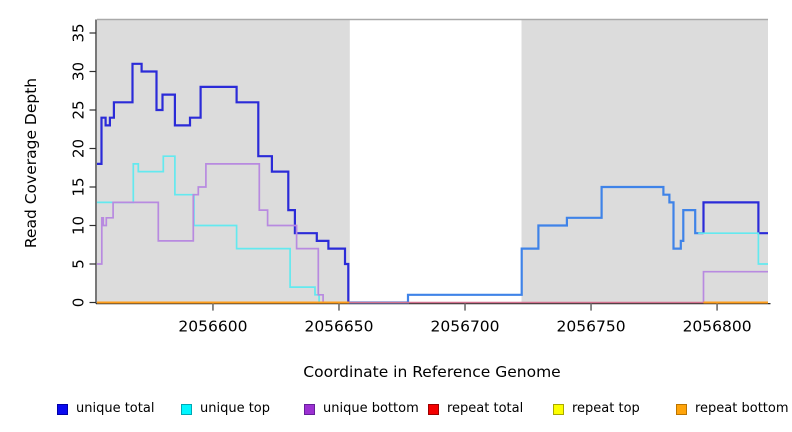 The width and height of the screenshot is (792, 432). I want to click on legend-swatch-repeat-bottom, so click(681, 409).